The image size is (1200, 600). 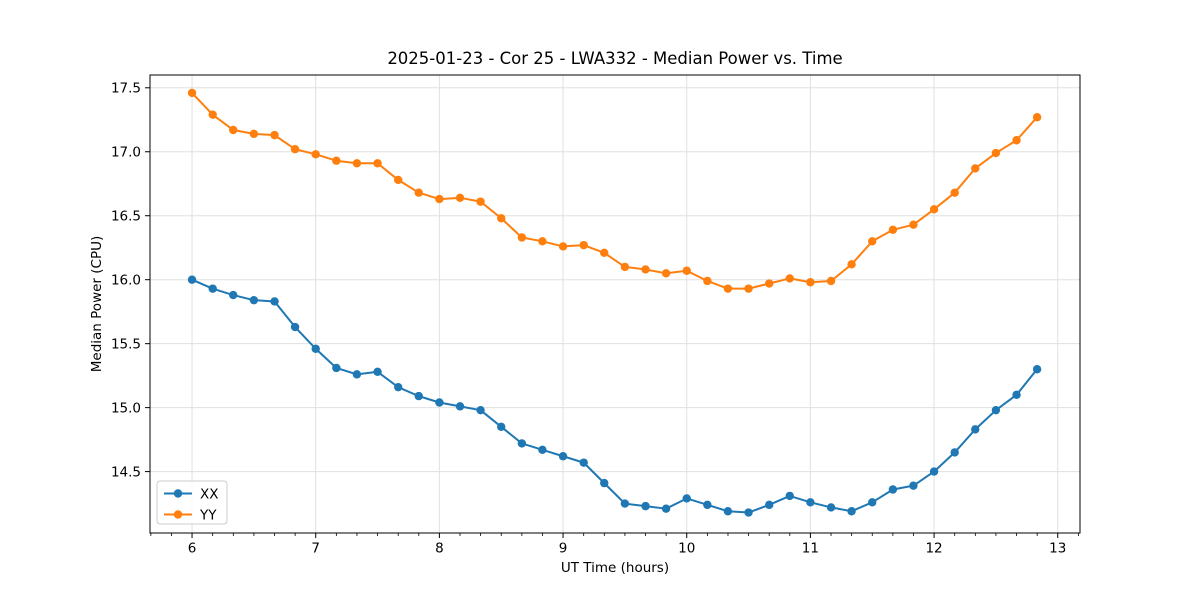 I want to click on x-tick-label: 9, so click(x=563, y=549).